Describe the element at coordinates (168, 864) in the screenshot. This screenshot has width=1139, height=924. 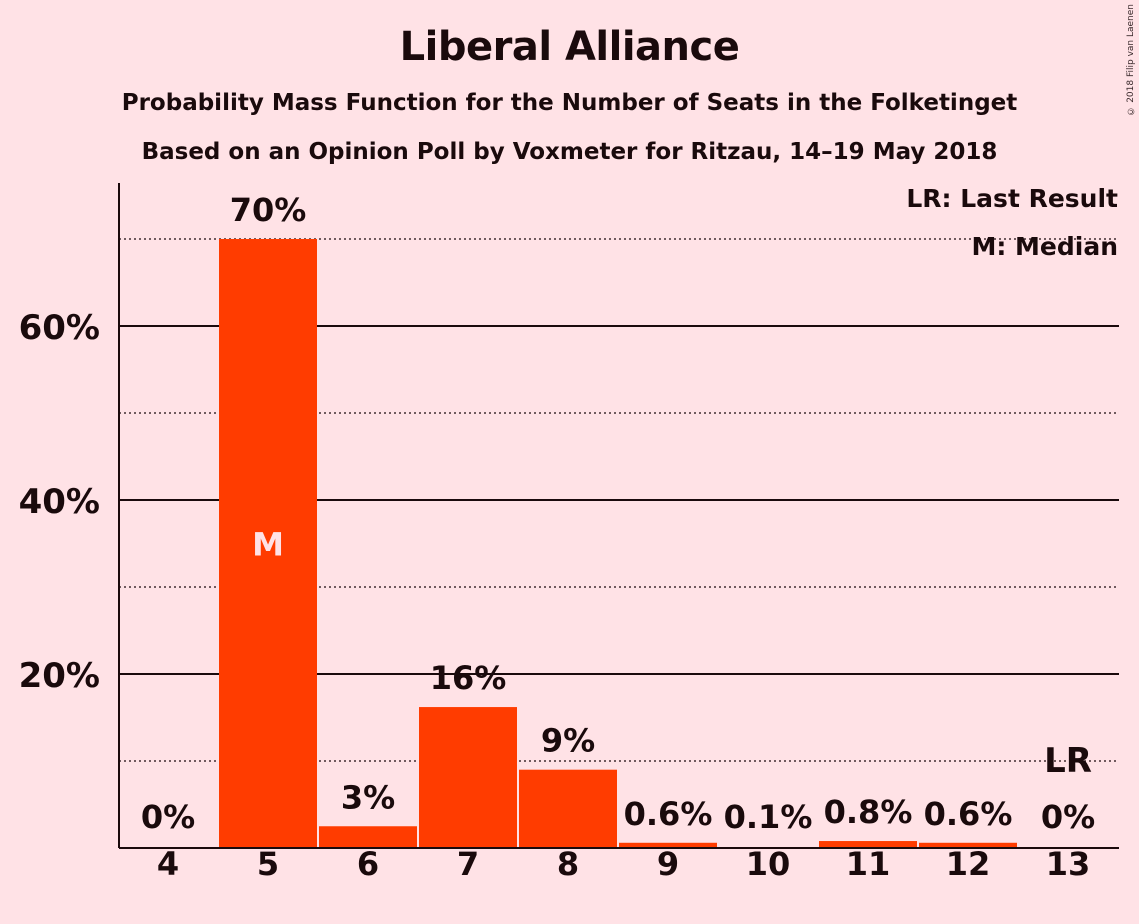
I see `x-tick-label: 4` at that location.